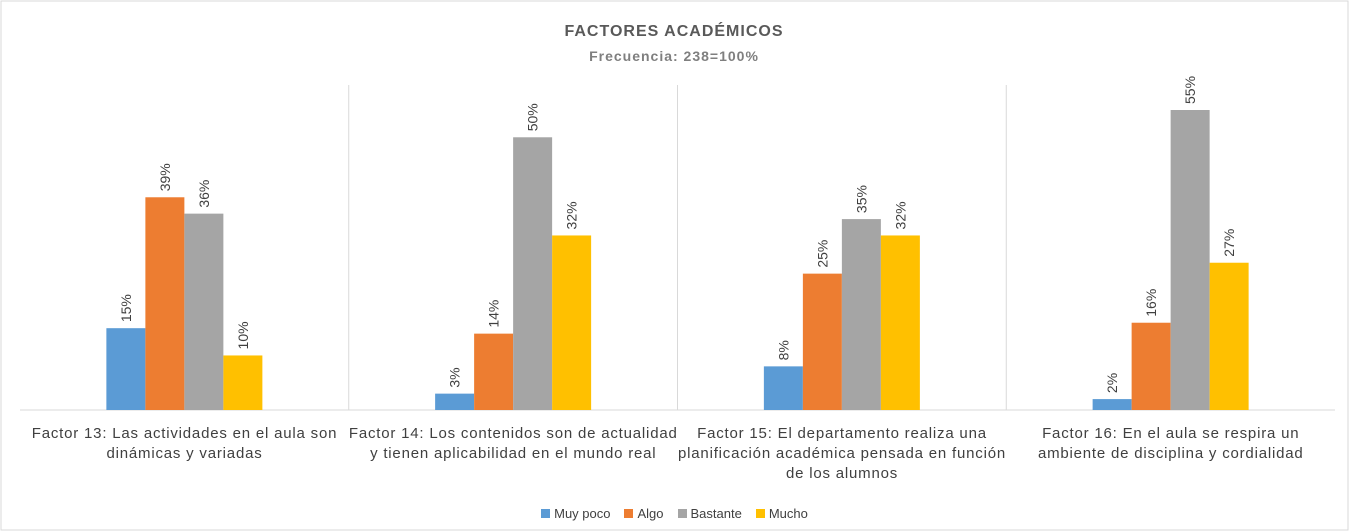 The height and width of the screenshot is (531, 1349). What do you see at coordinates (822, 254) in the screenshot?
I see `value-label: 25%` at bounding box center [822, 254].